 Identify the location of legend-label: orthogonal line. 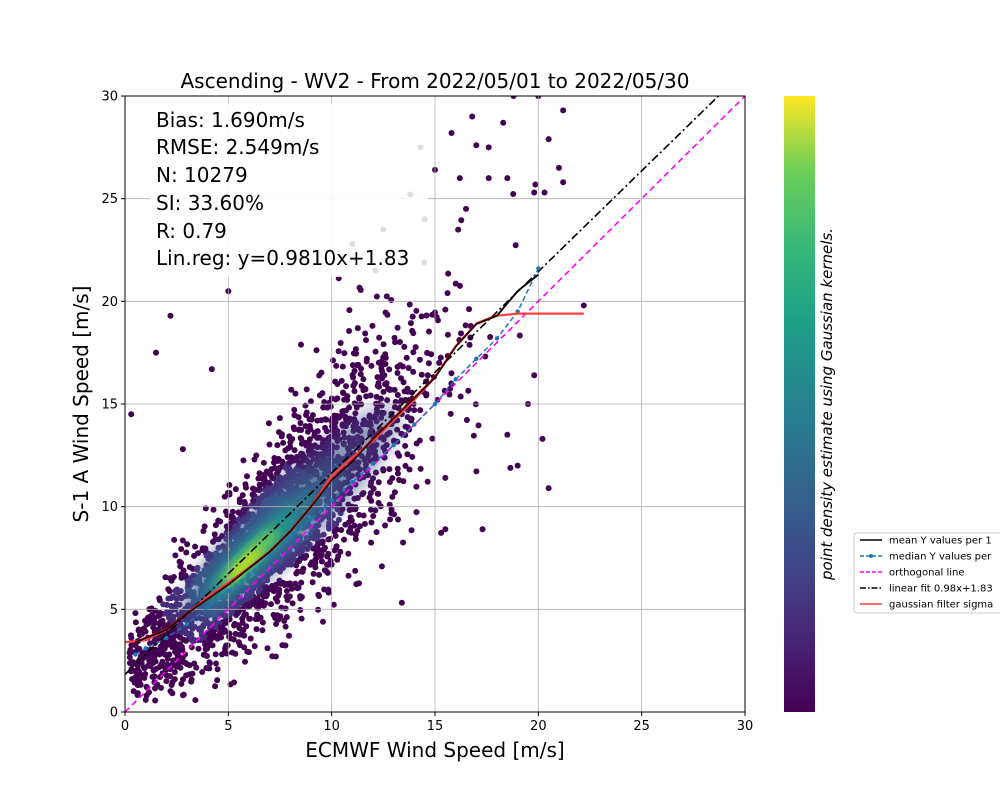
(927, 573).